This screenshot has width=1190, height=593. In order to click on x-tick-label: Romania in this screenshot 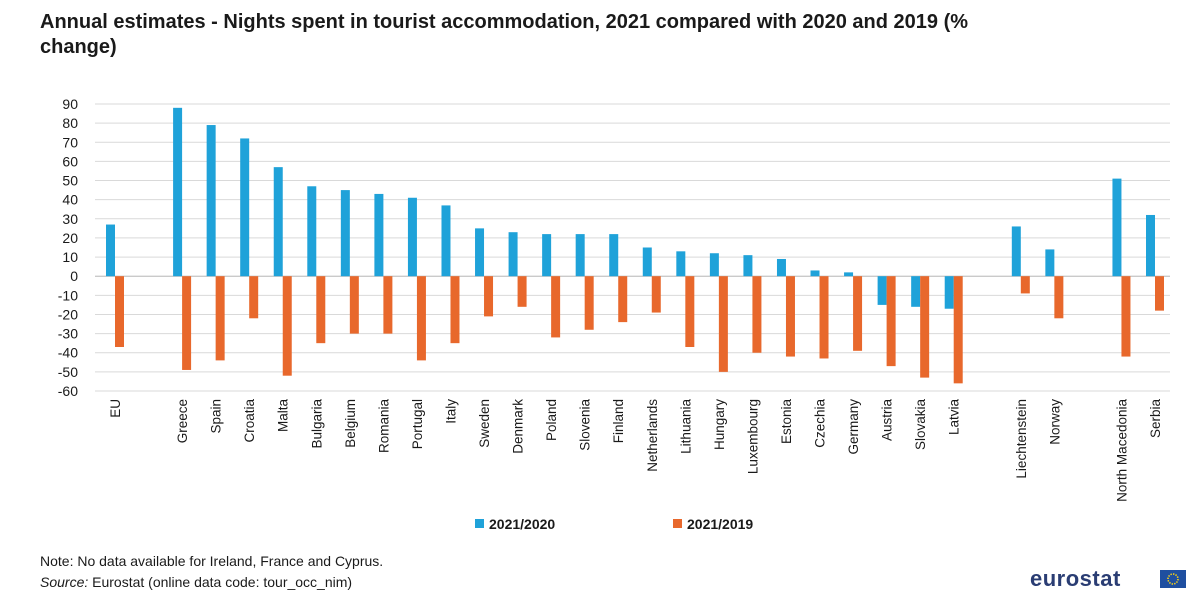, I will do `click(383, 426)`.